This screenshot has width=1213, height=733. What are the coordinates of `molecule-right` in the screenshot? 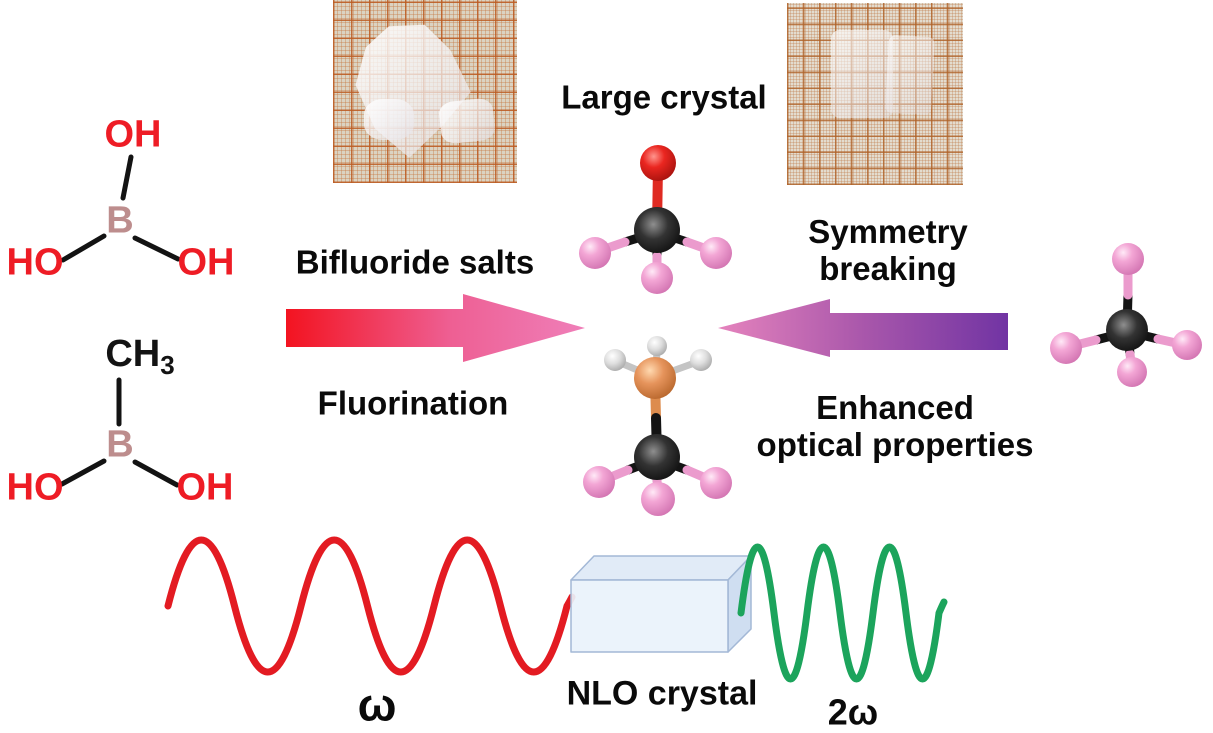 It's located at (1126, 315).